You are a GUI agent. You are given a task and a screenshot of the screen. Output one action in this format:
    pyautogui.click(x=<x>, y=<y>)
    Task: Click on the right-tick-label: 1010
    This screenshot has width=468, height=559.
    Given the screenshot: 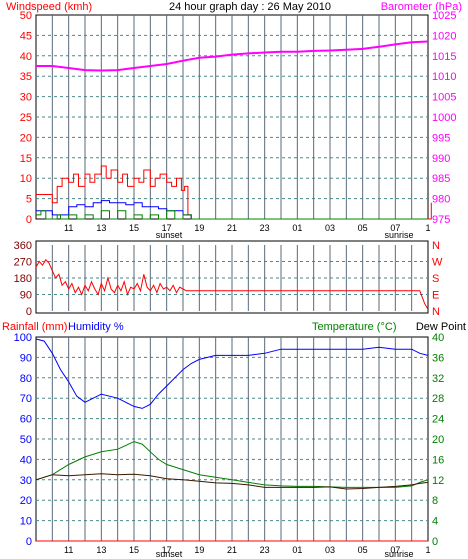 What is the action you would take?
    pyautogui.click(x=444, y=77)
    